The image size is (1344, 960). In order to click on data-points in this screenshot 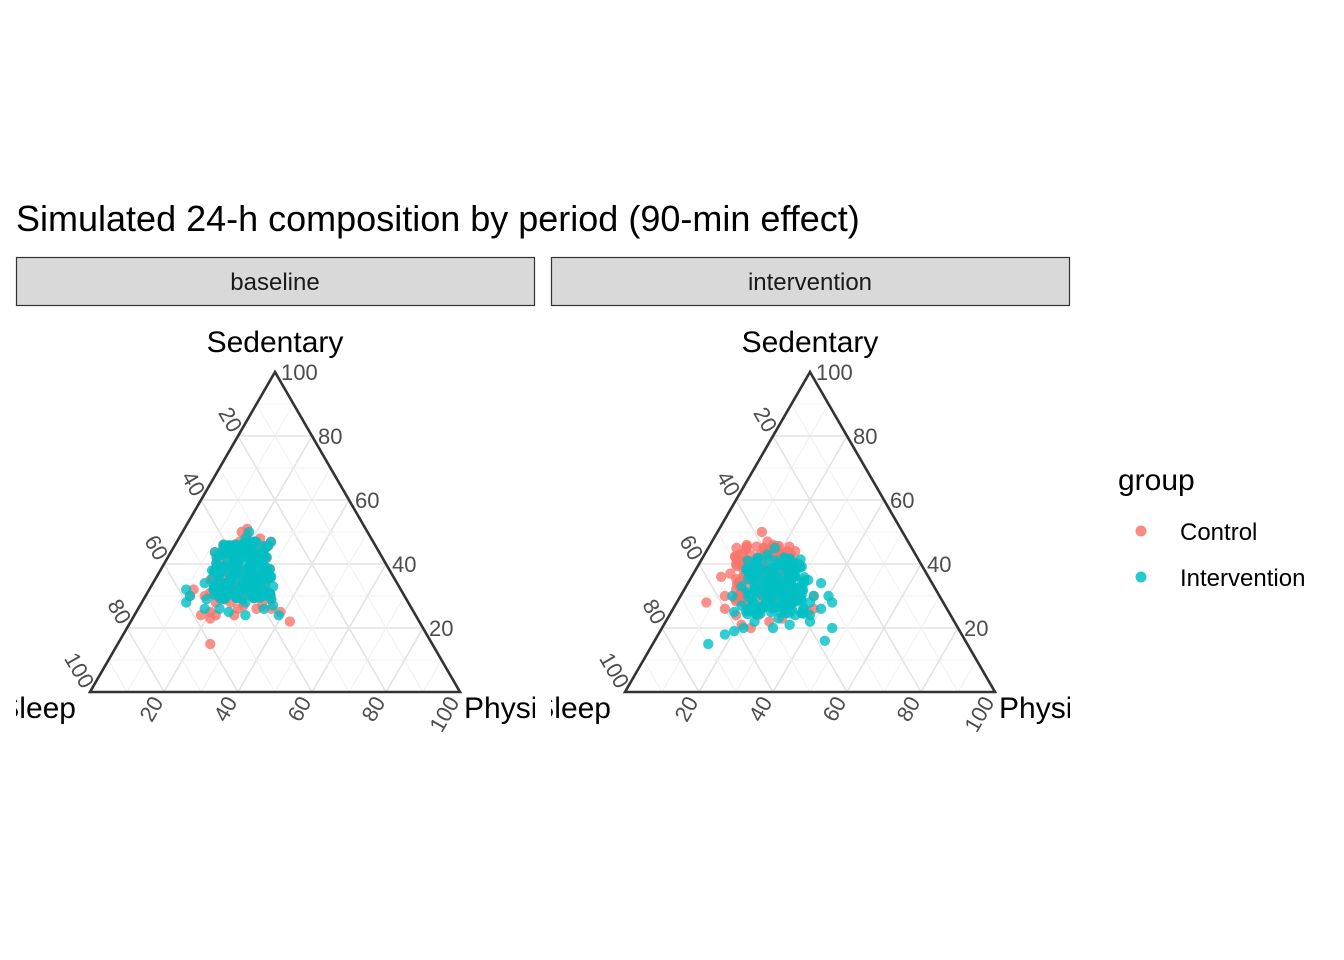, I will do `click(238, 586)`.